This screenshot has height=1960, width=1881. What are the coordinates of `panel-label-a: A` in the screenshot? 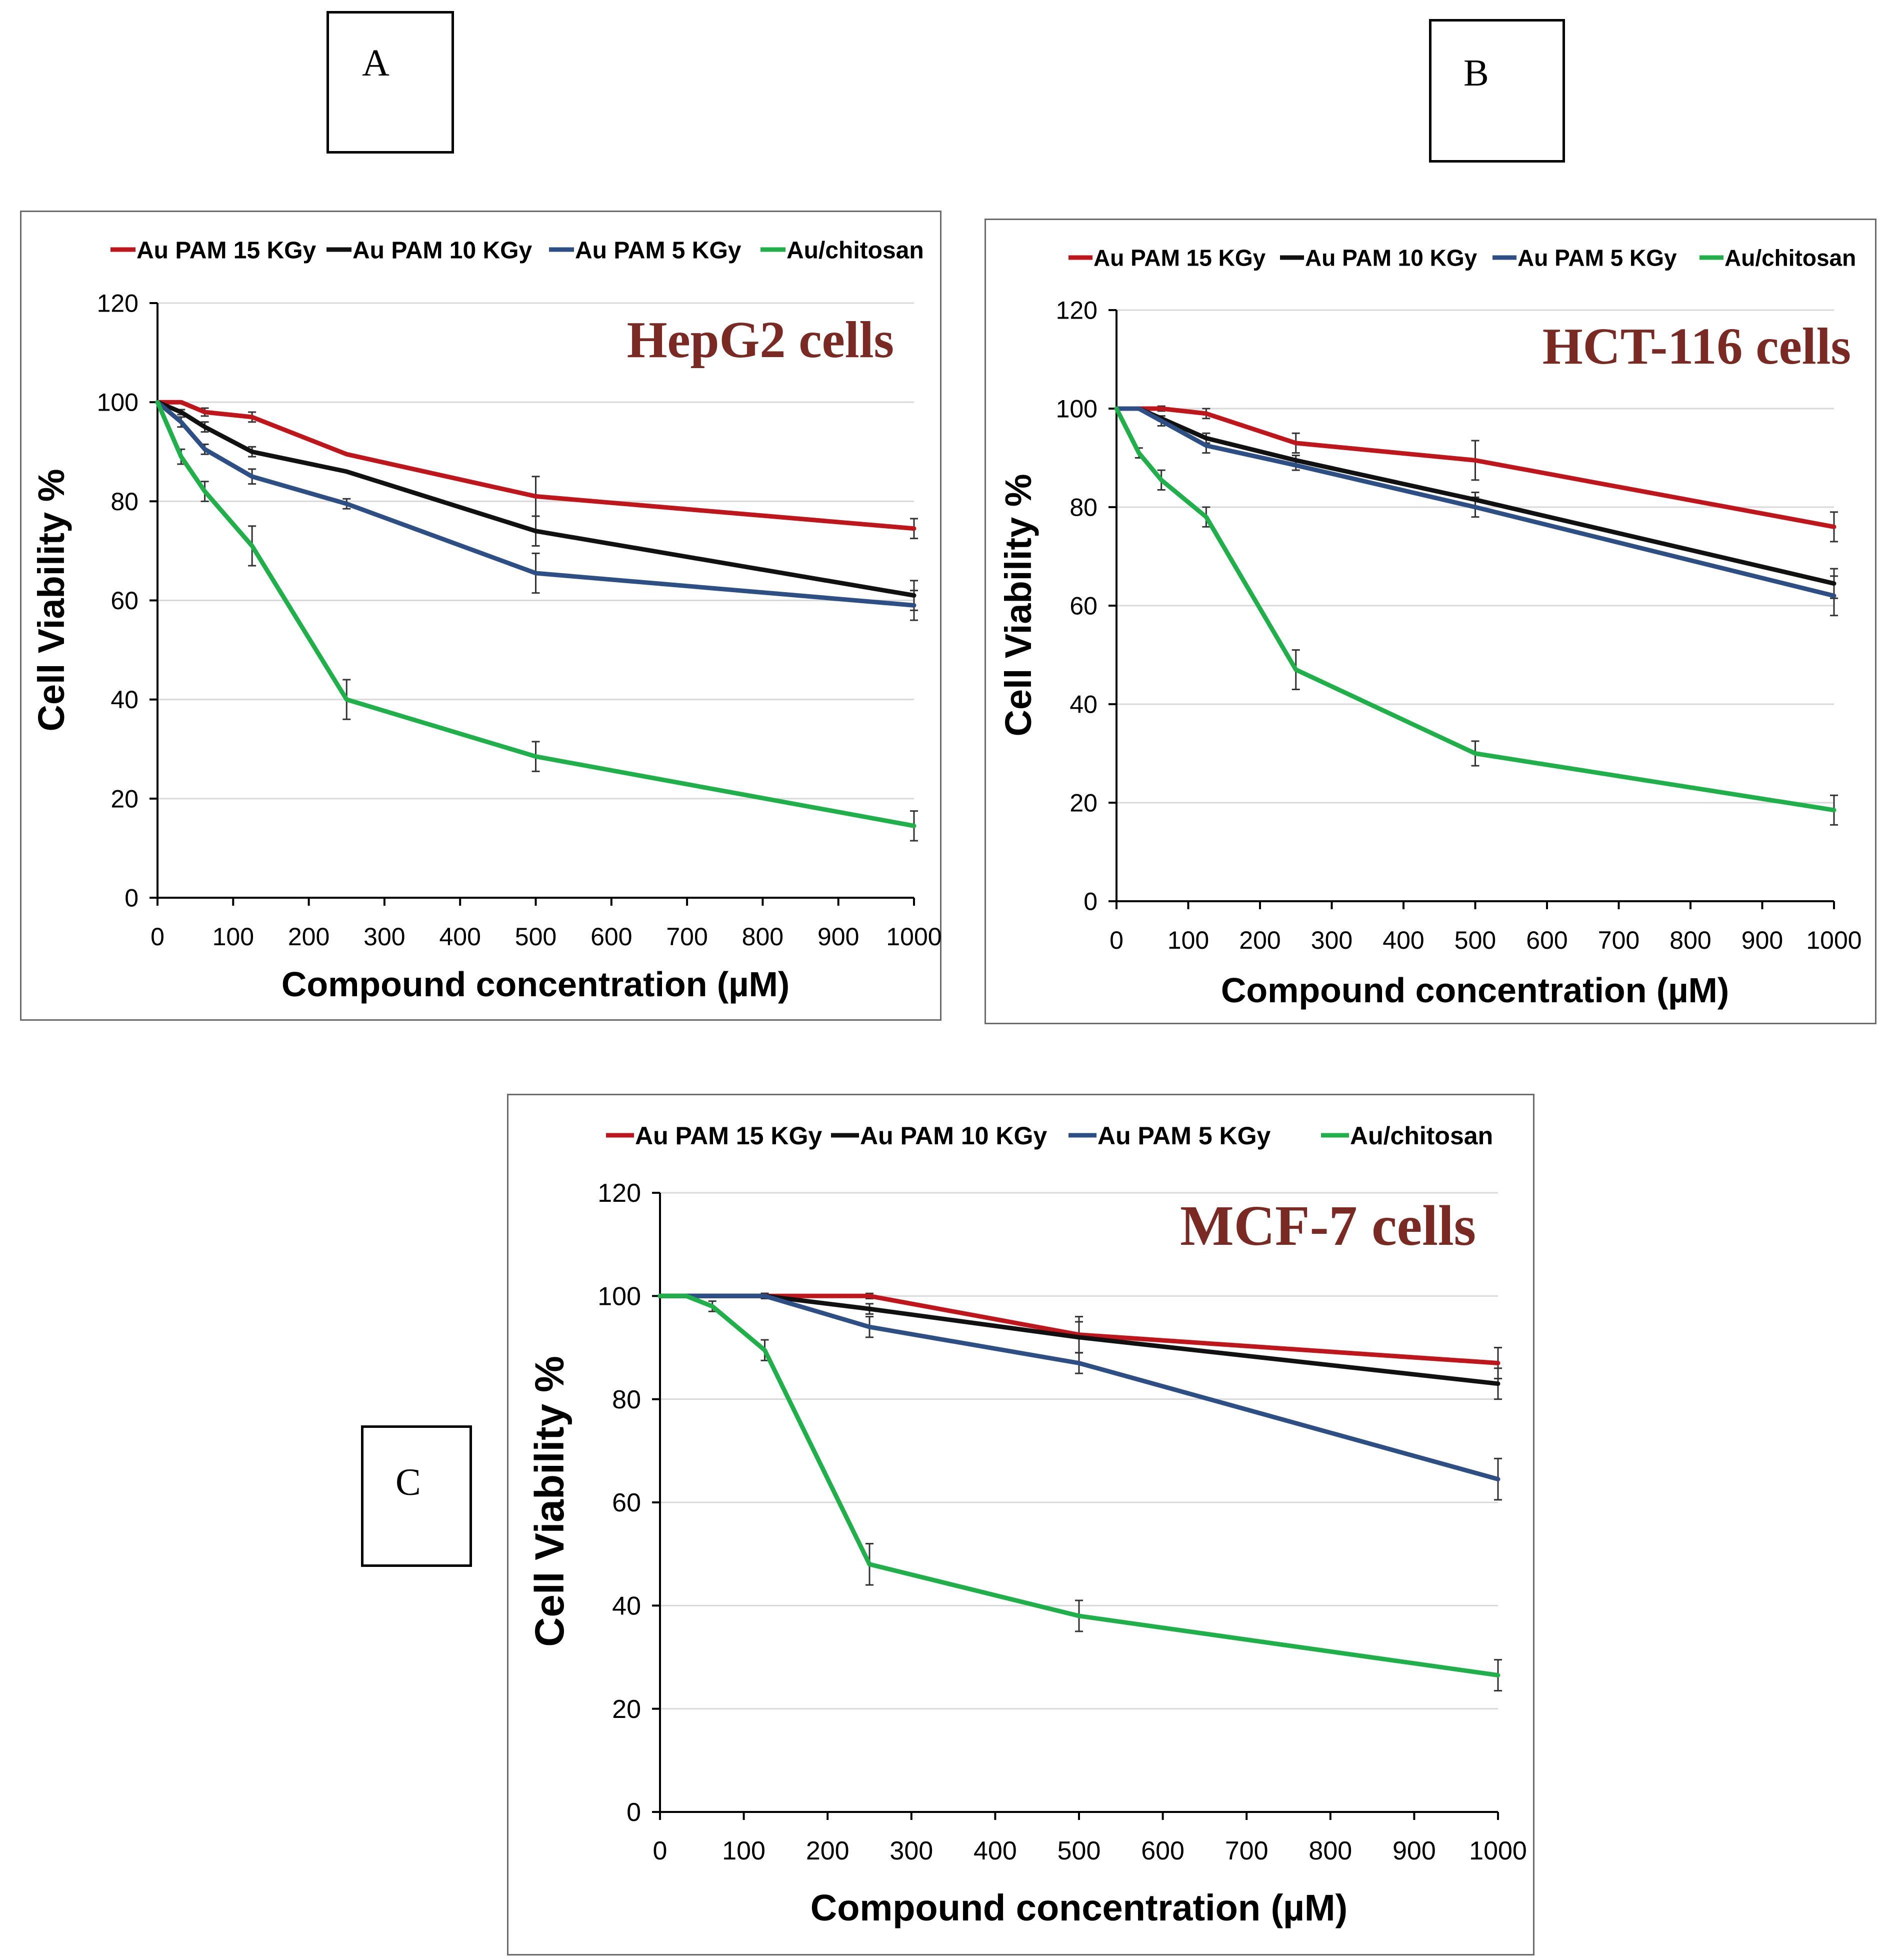 It's located at (376, 63).